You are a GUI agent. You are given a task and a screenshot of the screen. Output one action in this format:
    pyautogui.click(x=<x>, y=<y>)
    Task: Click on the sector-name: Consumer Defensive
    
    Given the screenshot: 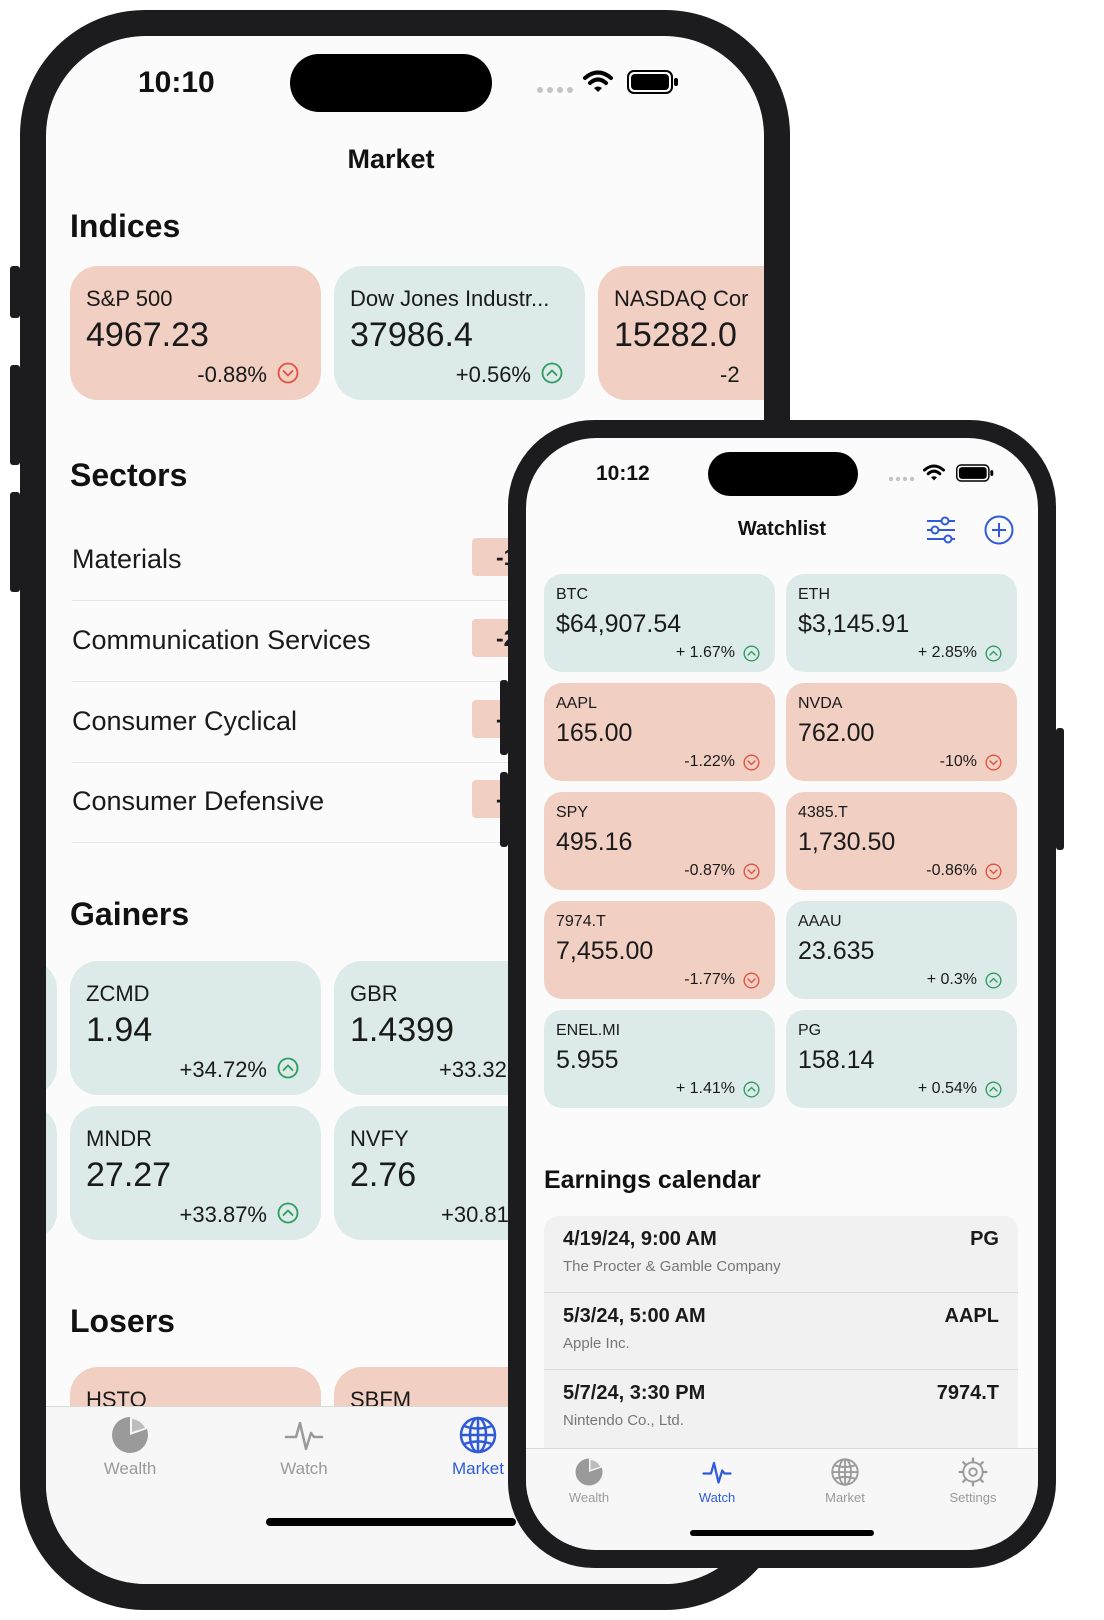 What is the action you would take?
    pyautogui.click(x=198, y=801)
    